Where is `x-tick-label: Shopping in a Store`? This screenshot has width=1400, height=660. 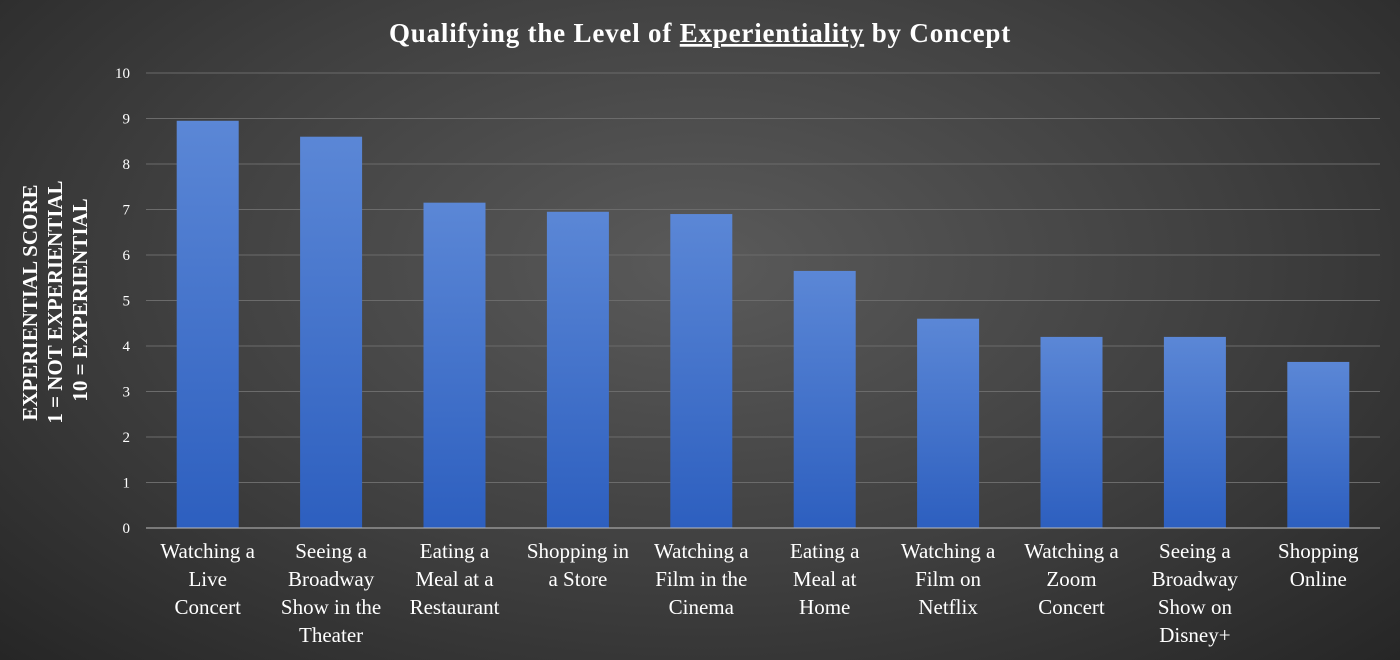
x-tick-label: Shopping in a Store is located at coordinates (578, 565).